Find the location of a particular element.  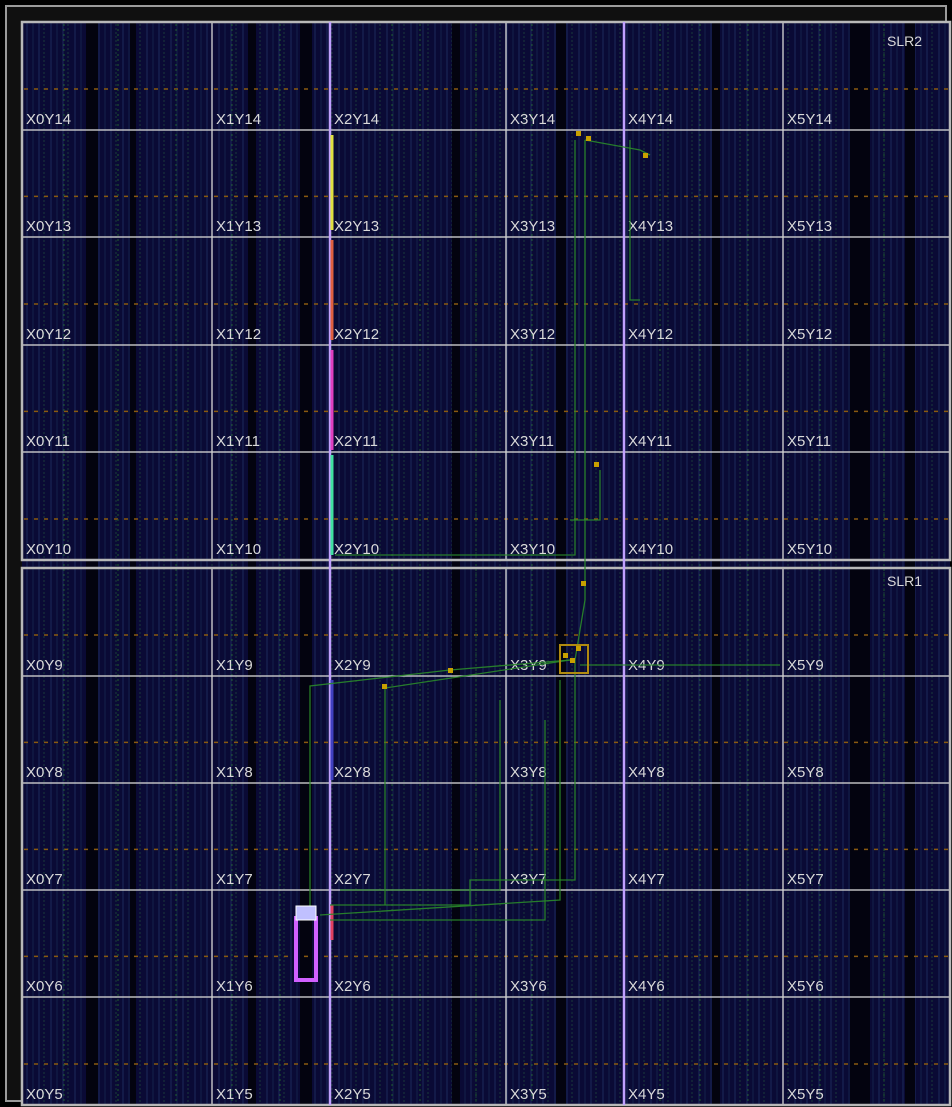

region-label: X0Y14 is located at coordinates (48, 119).